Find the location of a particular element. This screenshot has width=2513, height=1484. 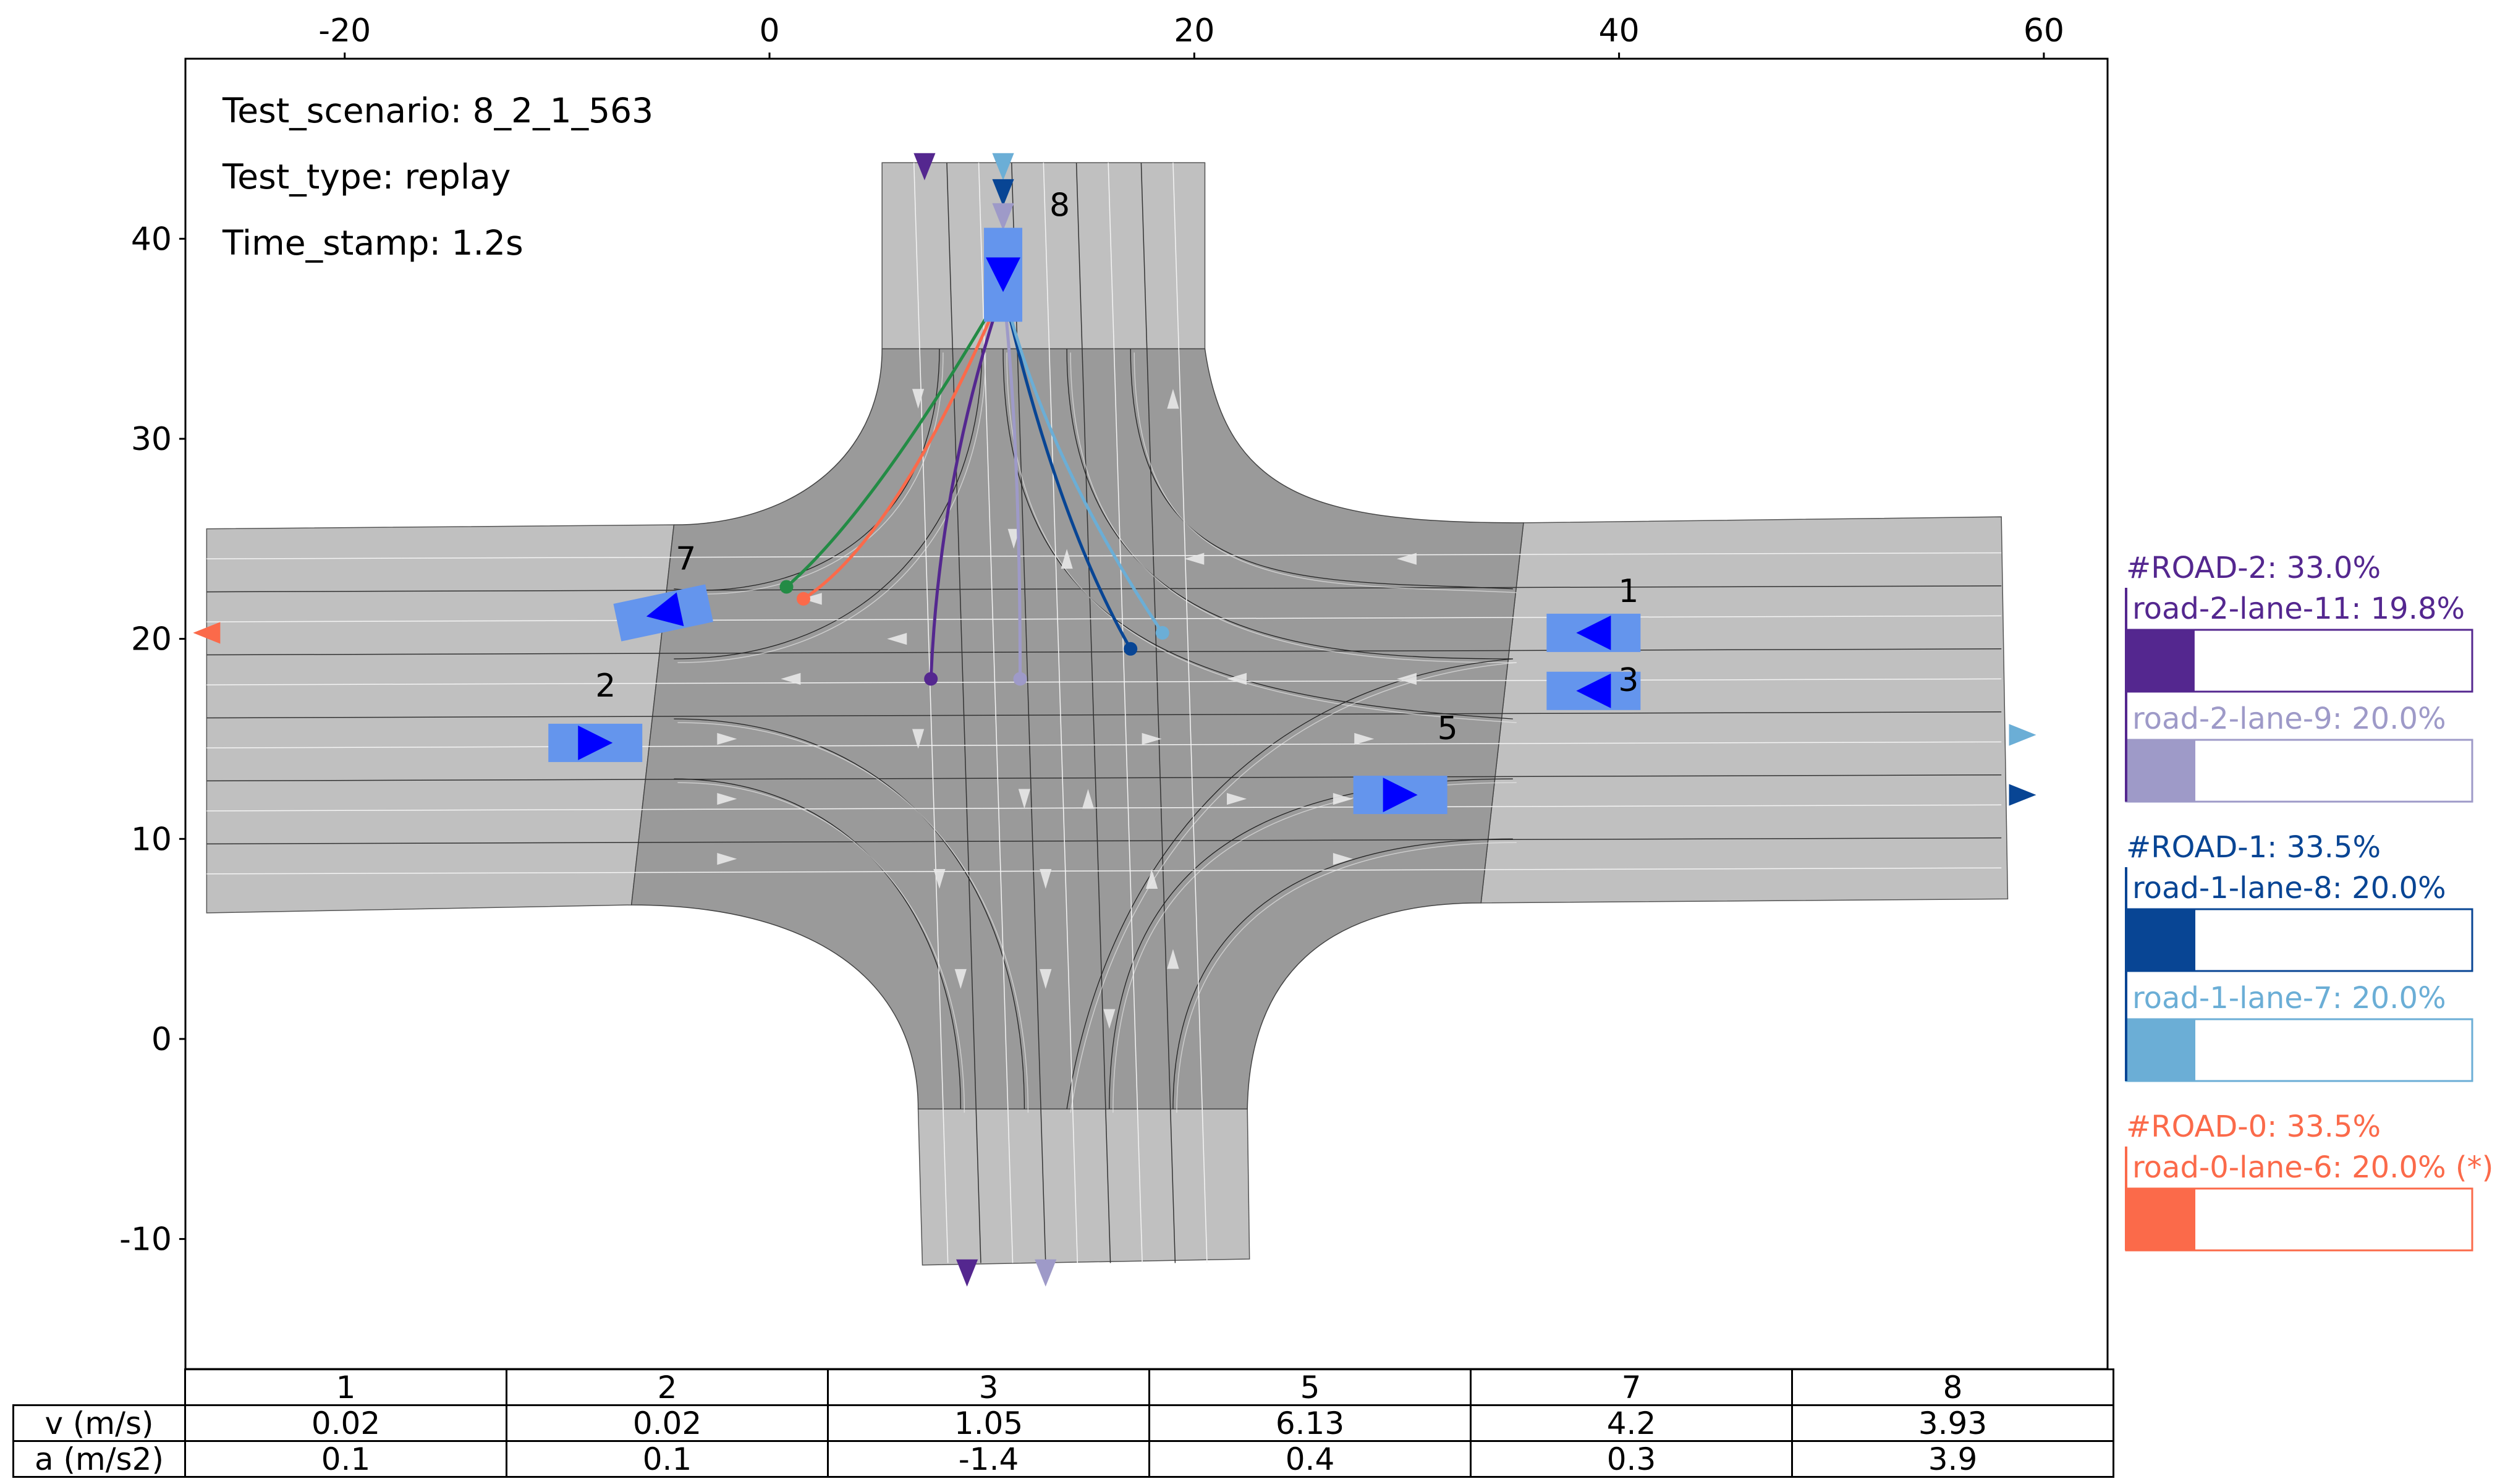

vehicle-id-label: 8 is located at coordinates (1059, 205).